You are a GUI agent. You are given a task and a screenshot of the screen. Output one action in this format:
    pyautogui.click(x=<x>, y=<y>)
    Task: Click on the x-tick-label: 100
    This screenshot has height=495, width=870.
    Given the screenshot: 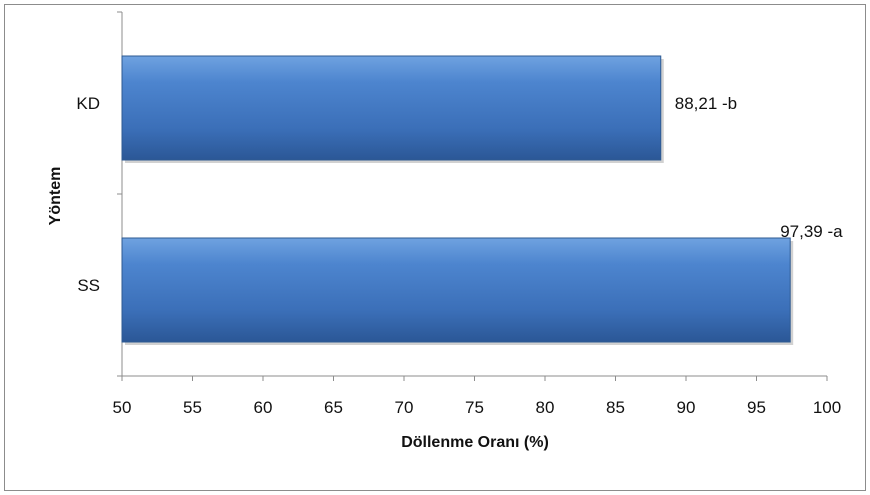 What is the action you would take?
    pyautogui.click(x=827, y=407)
    